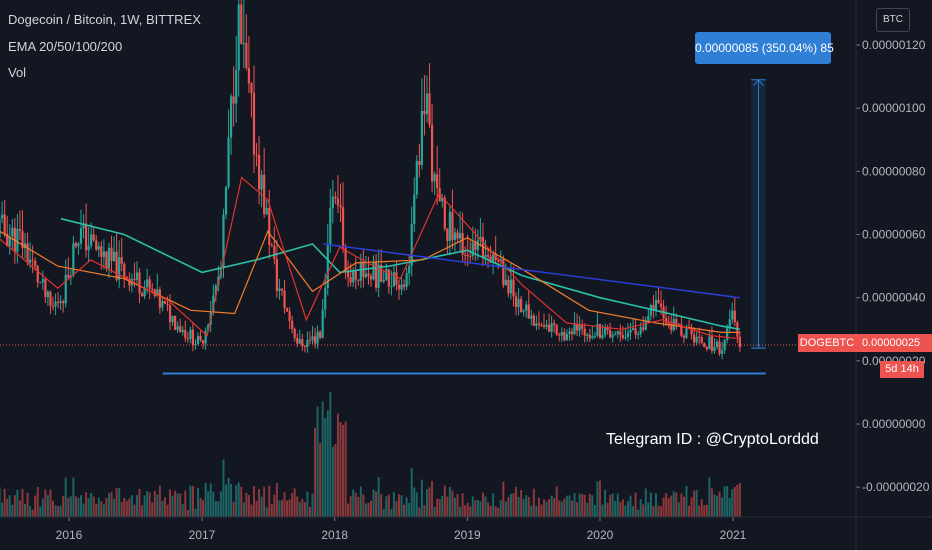 The width and height of the screenshot is (932, 550). Describe the element at coordinates (65, 46) in the screenshot. I see `ema-legend: EMA 20/50/100/200` at that location.